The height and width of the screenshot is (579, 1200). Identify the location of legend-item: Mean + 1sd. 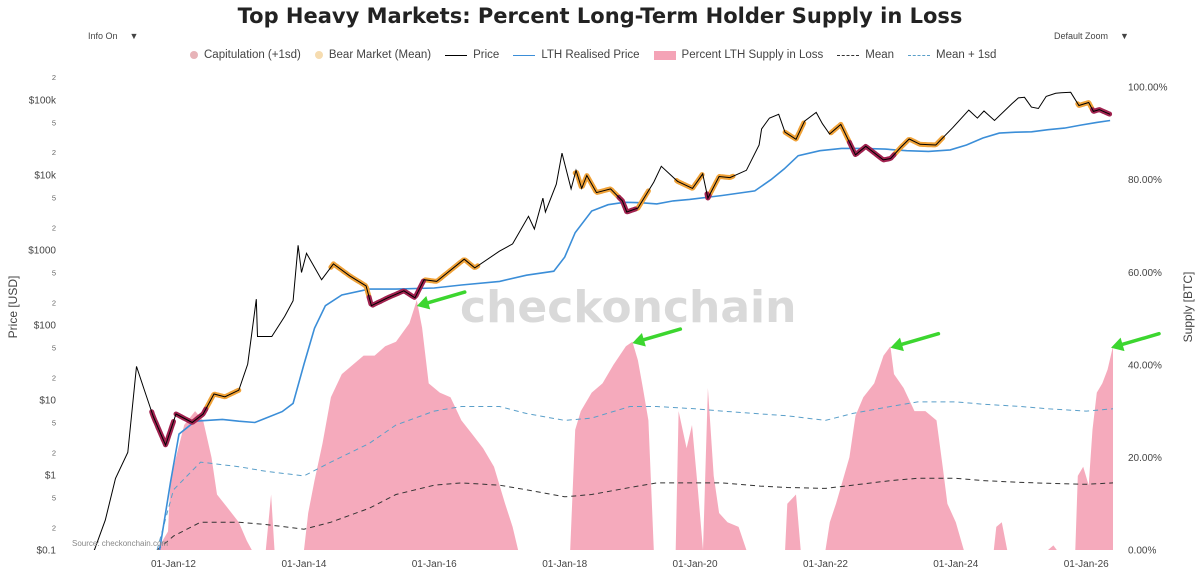
(952, 55).